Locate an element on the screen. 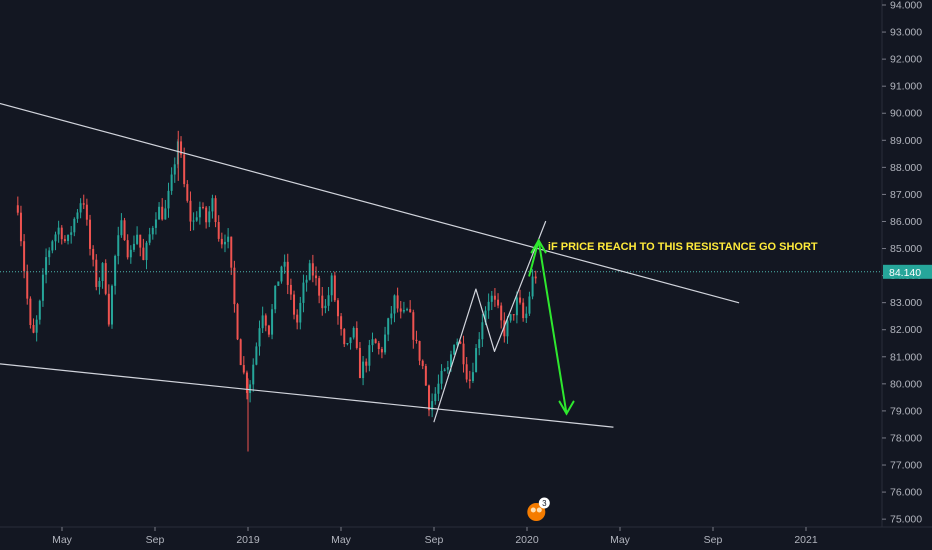 The width and height of the screenshot is (932, 550). price-tick-label: 83.000 is located at coordinates (906, 303).